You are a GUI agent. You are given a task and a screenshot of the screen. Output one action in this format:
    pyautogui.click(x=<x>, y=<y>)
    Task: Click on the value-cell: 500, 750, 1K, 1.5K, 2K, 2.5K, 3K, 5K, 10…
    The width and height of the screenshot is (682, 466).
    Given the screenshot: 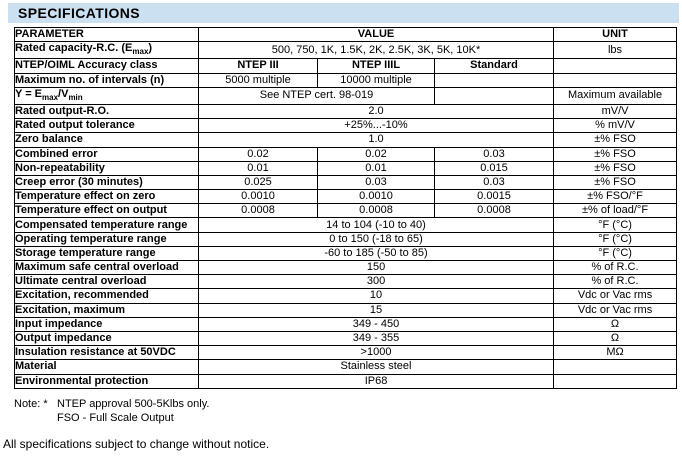 What is the action you would take?
    pyautogui.click(x=376, y=50)
    